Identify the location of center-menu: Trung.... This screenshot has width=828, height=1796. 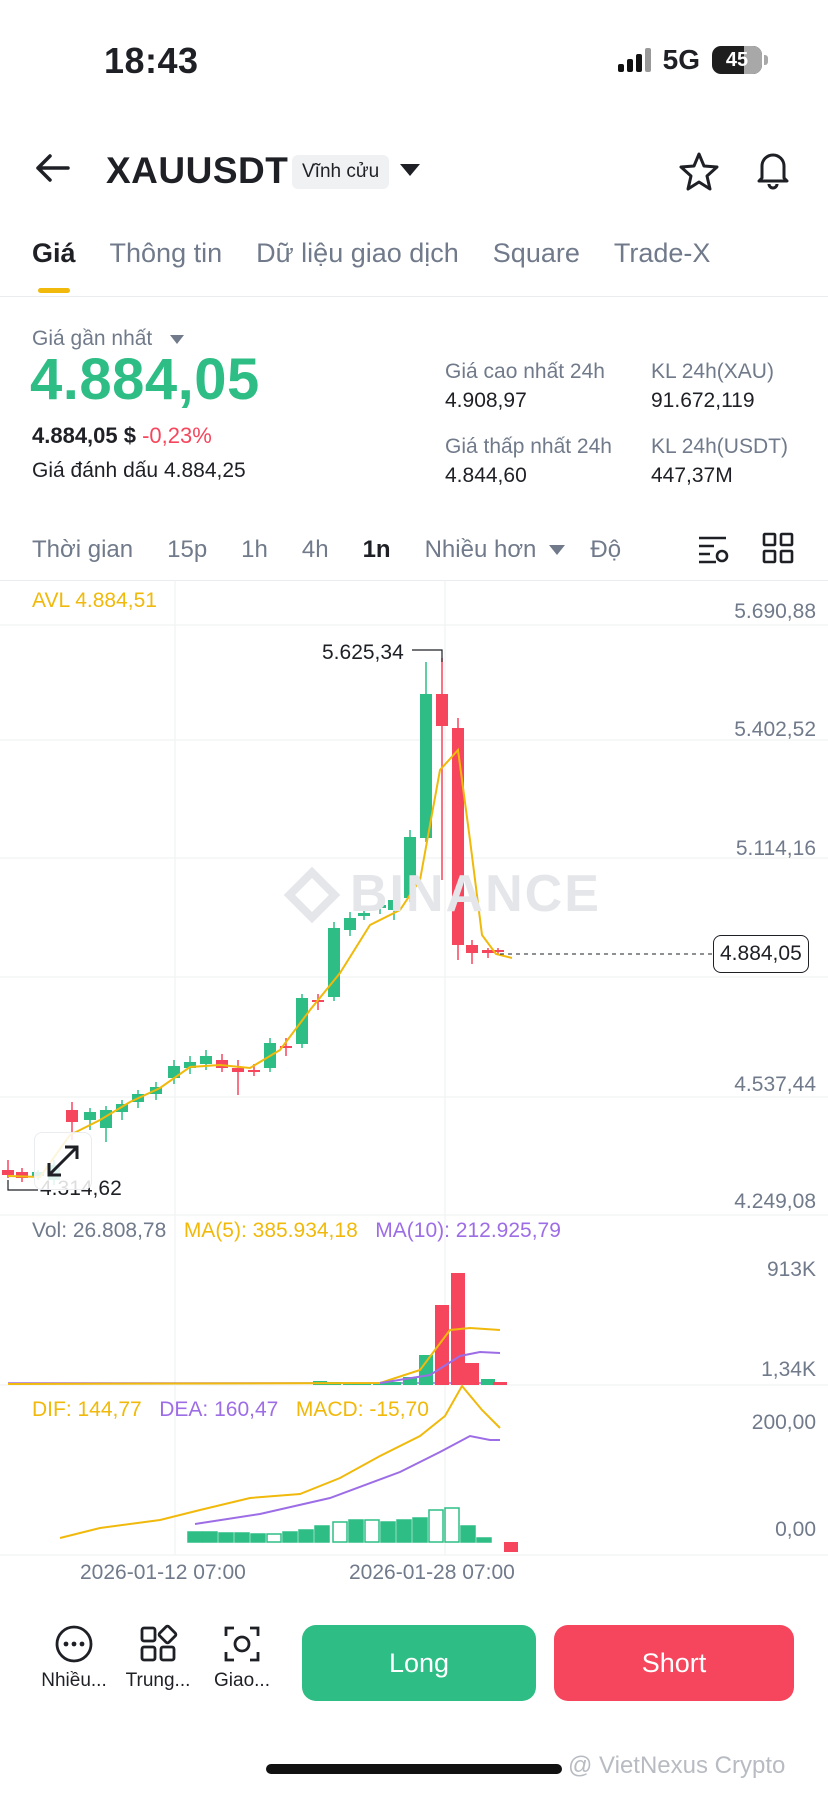
(158, 1658).